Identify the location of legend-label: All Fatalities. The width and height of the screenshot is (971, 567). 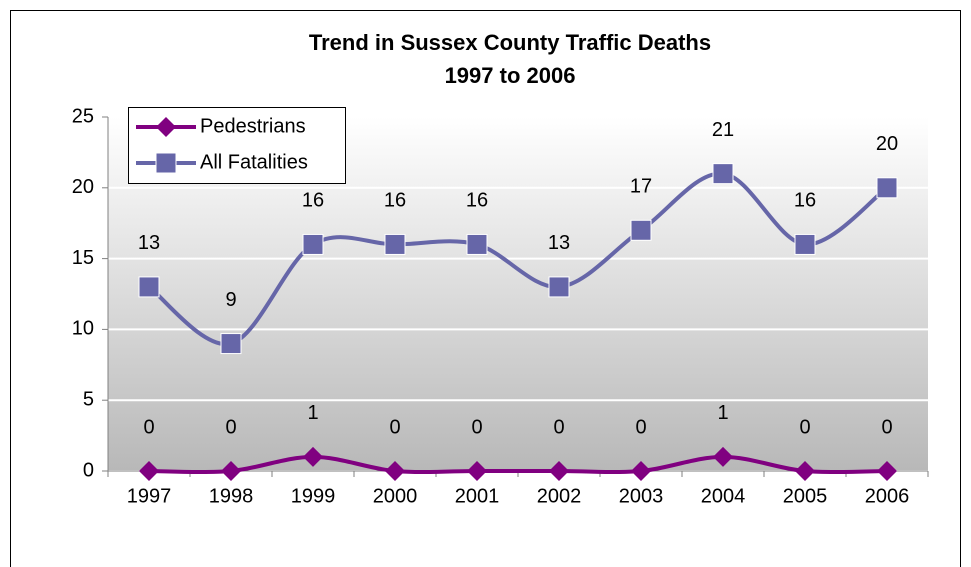
(254, 162).